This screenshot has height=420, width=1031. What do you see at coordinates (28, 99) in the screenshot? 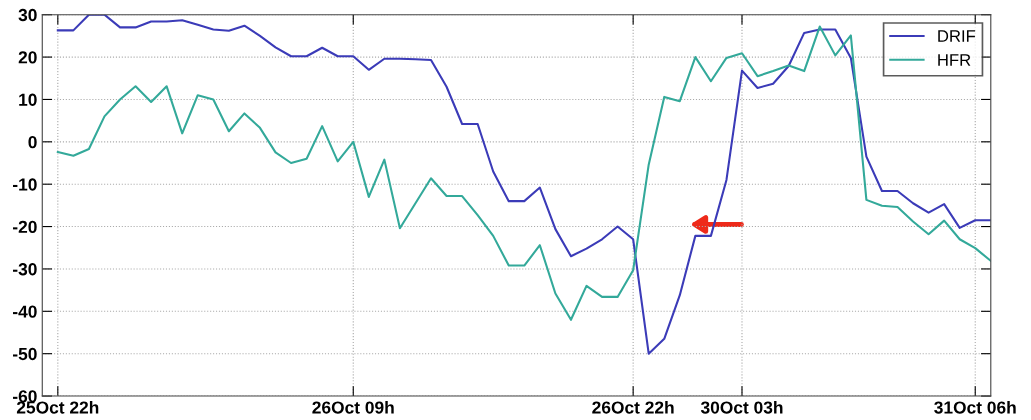
I see `y-tick-label: 10` at bounding box center [28, 99].